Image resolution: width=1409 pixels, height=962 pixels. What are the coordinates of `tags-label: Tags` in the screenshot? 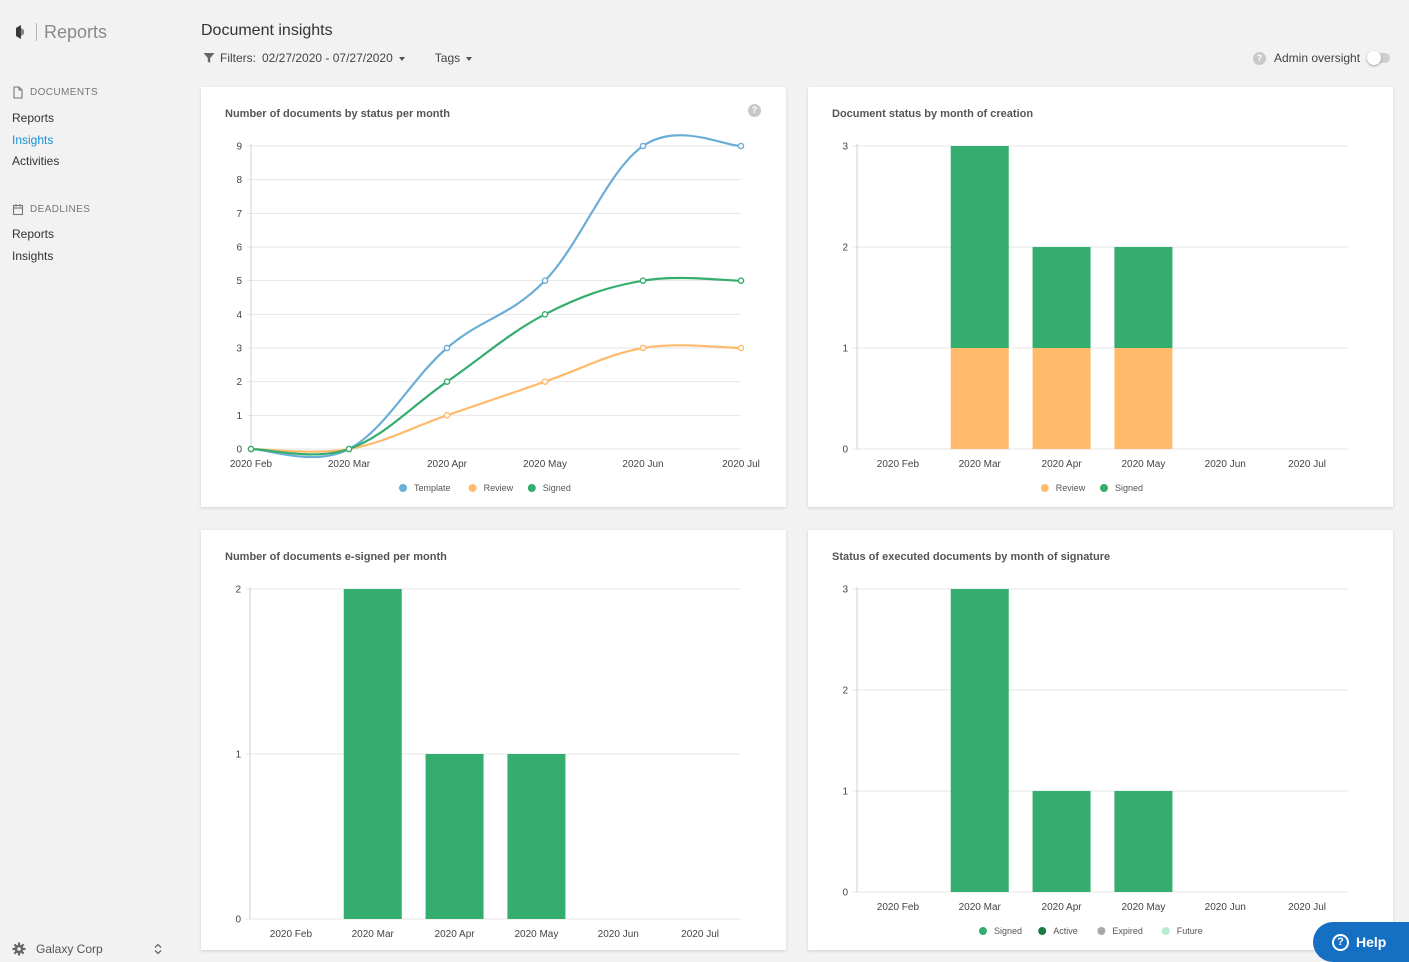 It's located at (447, 58).